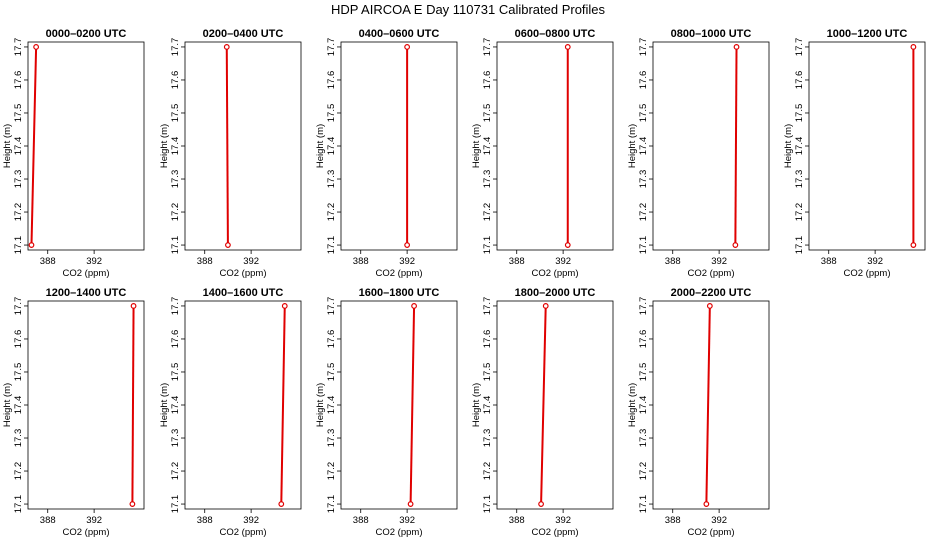  I want to click on panel-title: 0000–0200 UTC, so click(86, 34).